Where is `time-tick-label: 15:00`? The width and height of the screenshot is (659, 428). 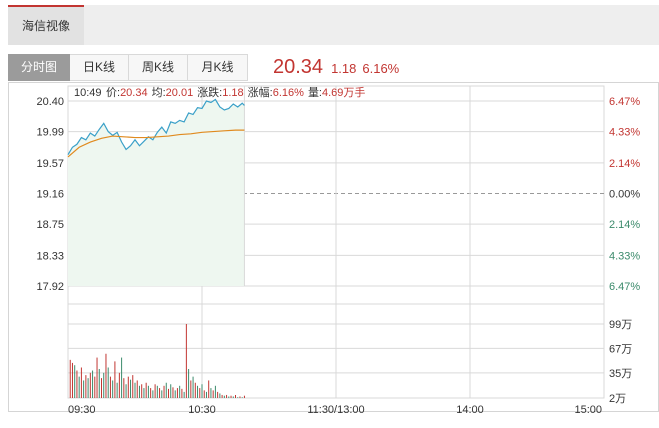 time-tick-label: 15:00 is located at coordinates (588, 410).